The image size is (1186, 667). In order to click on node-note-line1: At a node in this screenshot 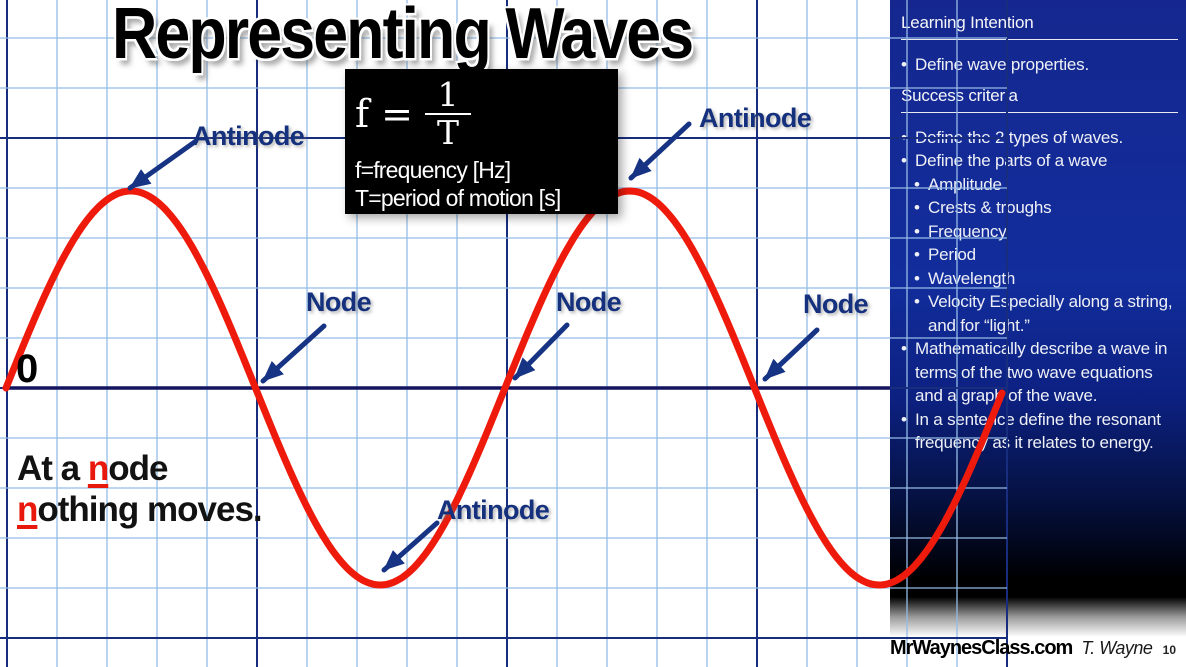, I will do `click(139, 468)`.